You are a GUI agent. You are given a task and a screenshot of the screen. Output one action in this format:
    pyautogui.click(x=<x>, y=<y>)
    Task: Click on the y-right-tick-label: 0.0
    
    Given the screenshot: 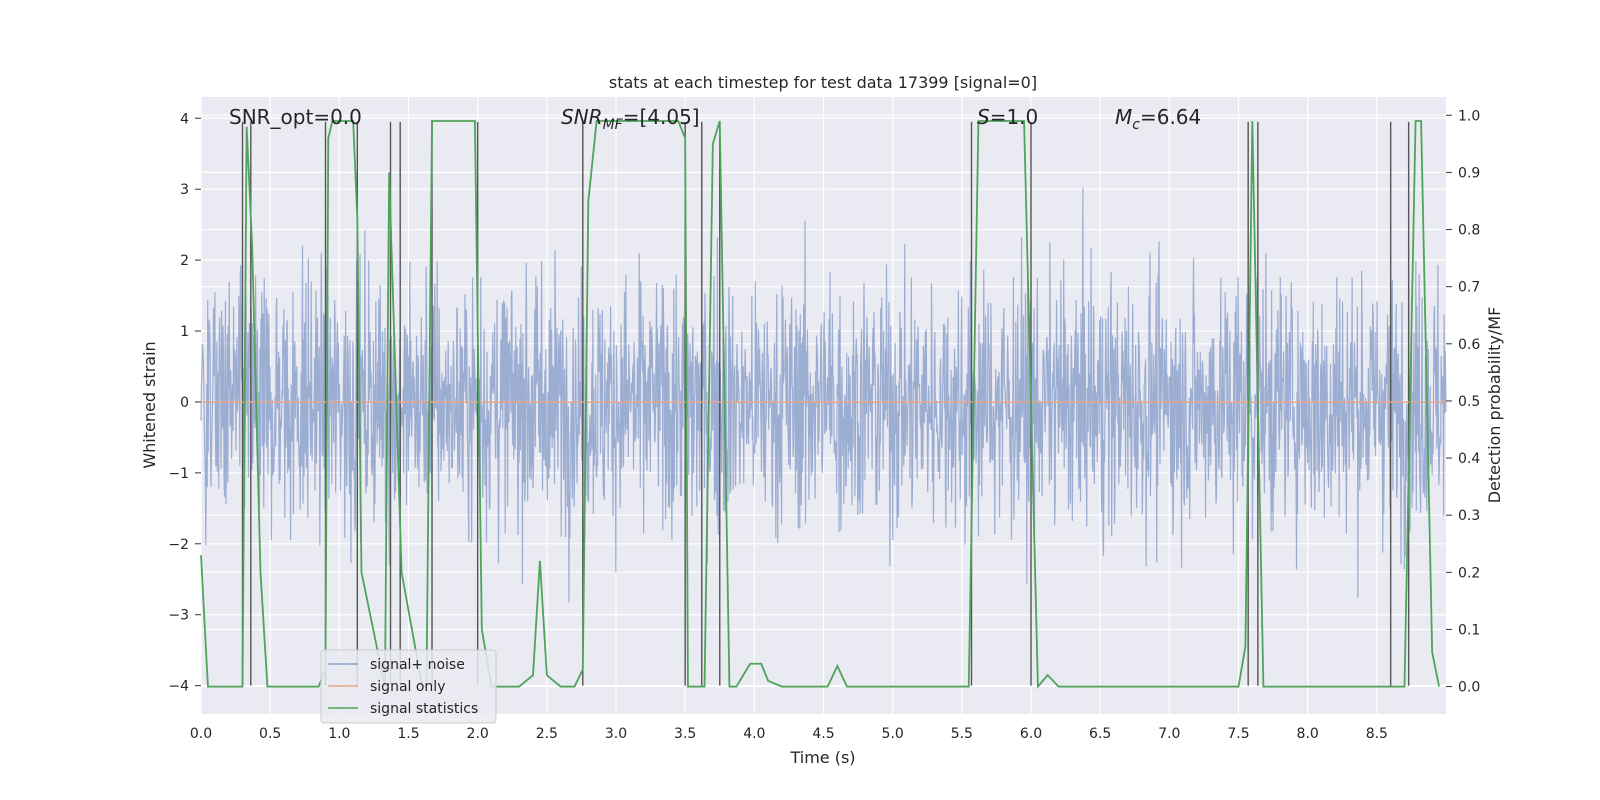 What is the action you would take?
    pyautogui.click(x=1469, y=688)
    